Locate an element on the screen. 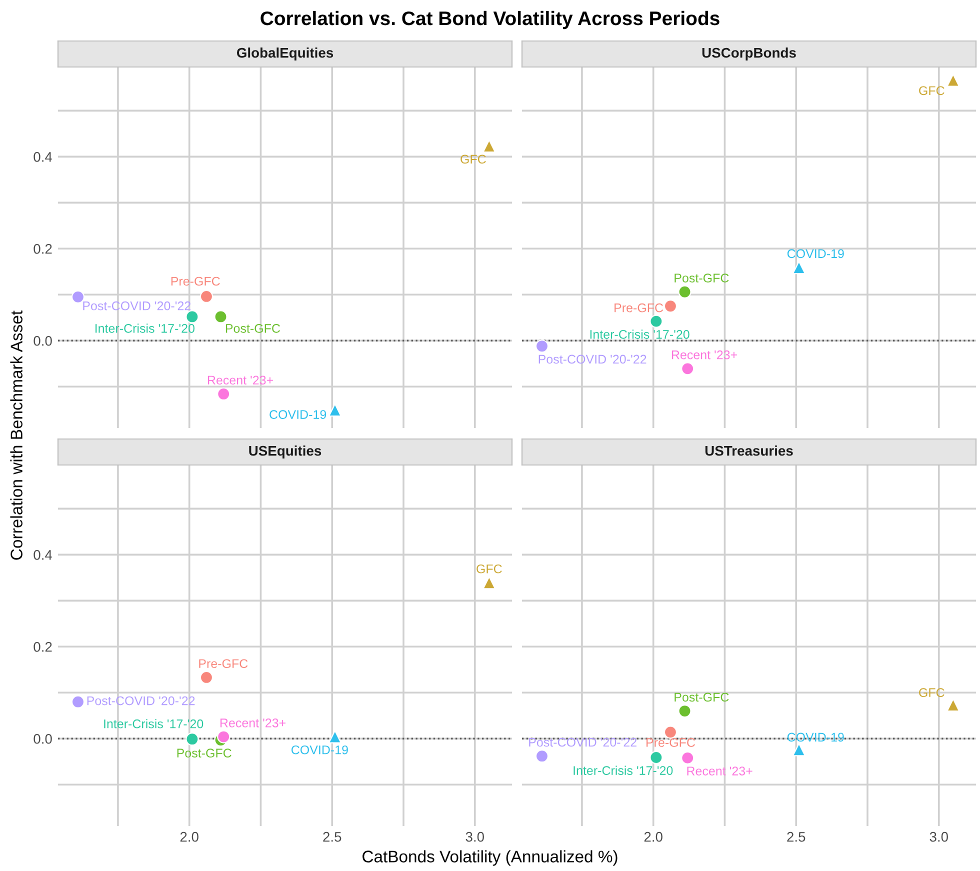 The image size is (980, 871). chart-subtitle: USTreasuries is located at coordinates (749, 451).